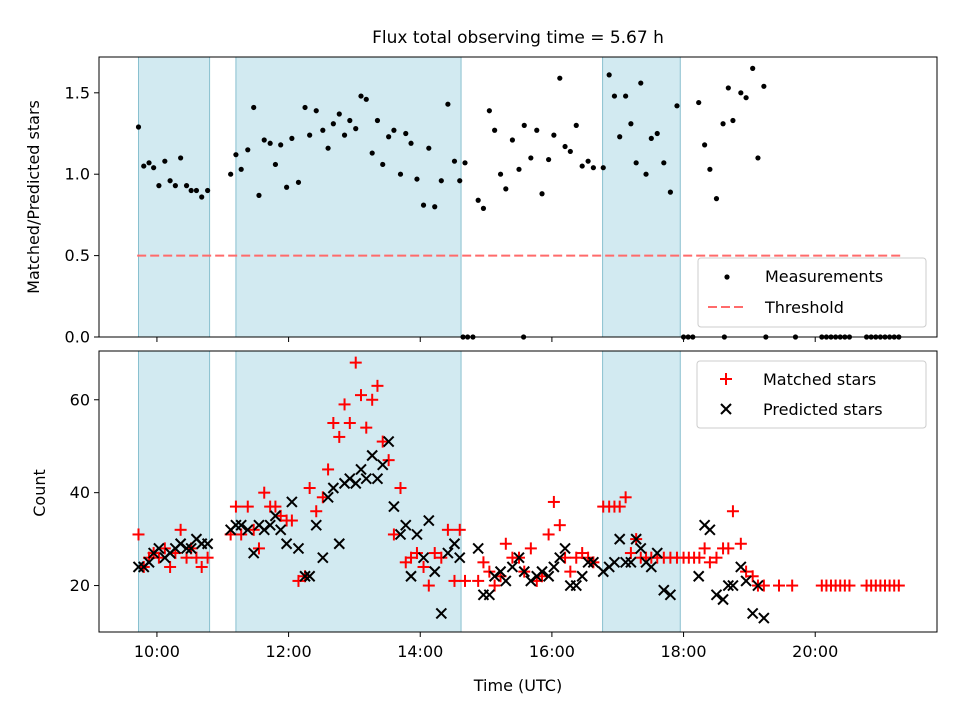 This screenshot has height=720, width=960. What do you see at coordinates (77, 92) in the screenshot?
I see `y-tick-label: 1.5` at bounding box center [77, 92].